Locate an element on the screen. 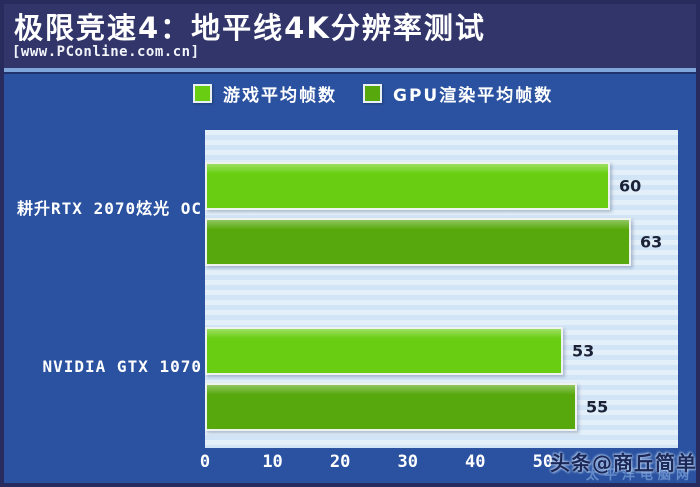  legend-item-gpu-fps: GPU渲染平均帧数 is located at coordinates (458, 93).